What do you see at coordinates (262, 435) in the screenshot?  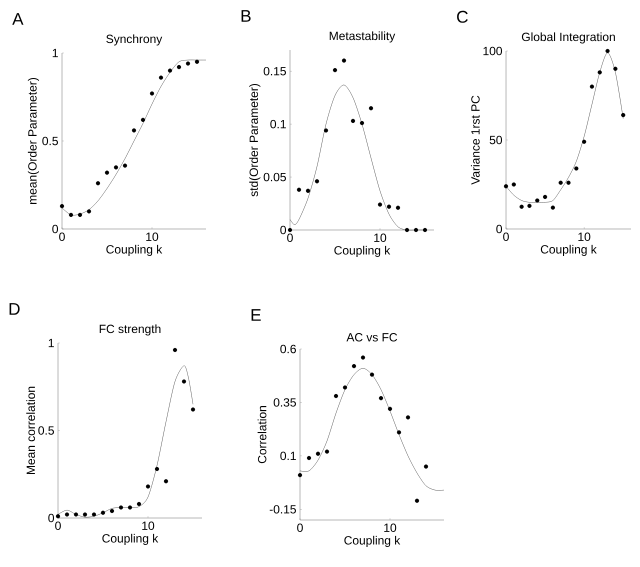 I see `y-axis-title: Correlation` at bounding box center [262, 435].